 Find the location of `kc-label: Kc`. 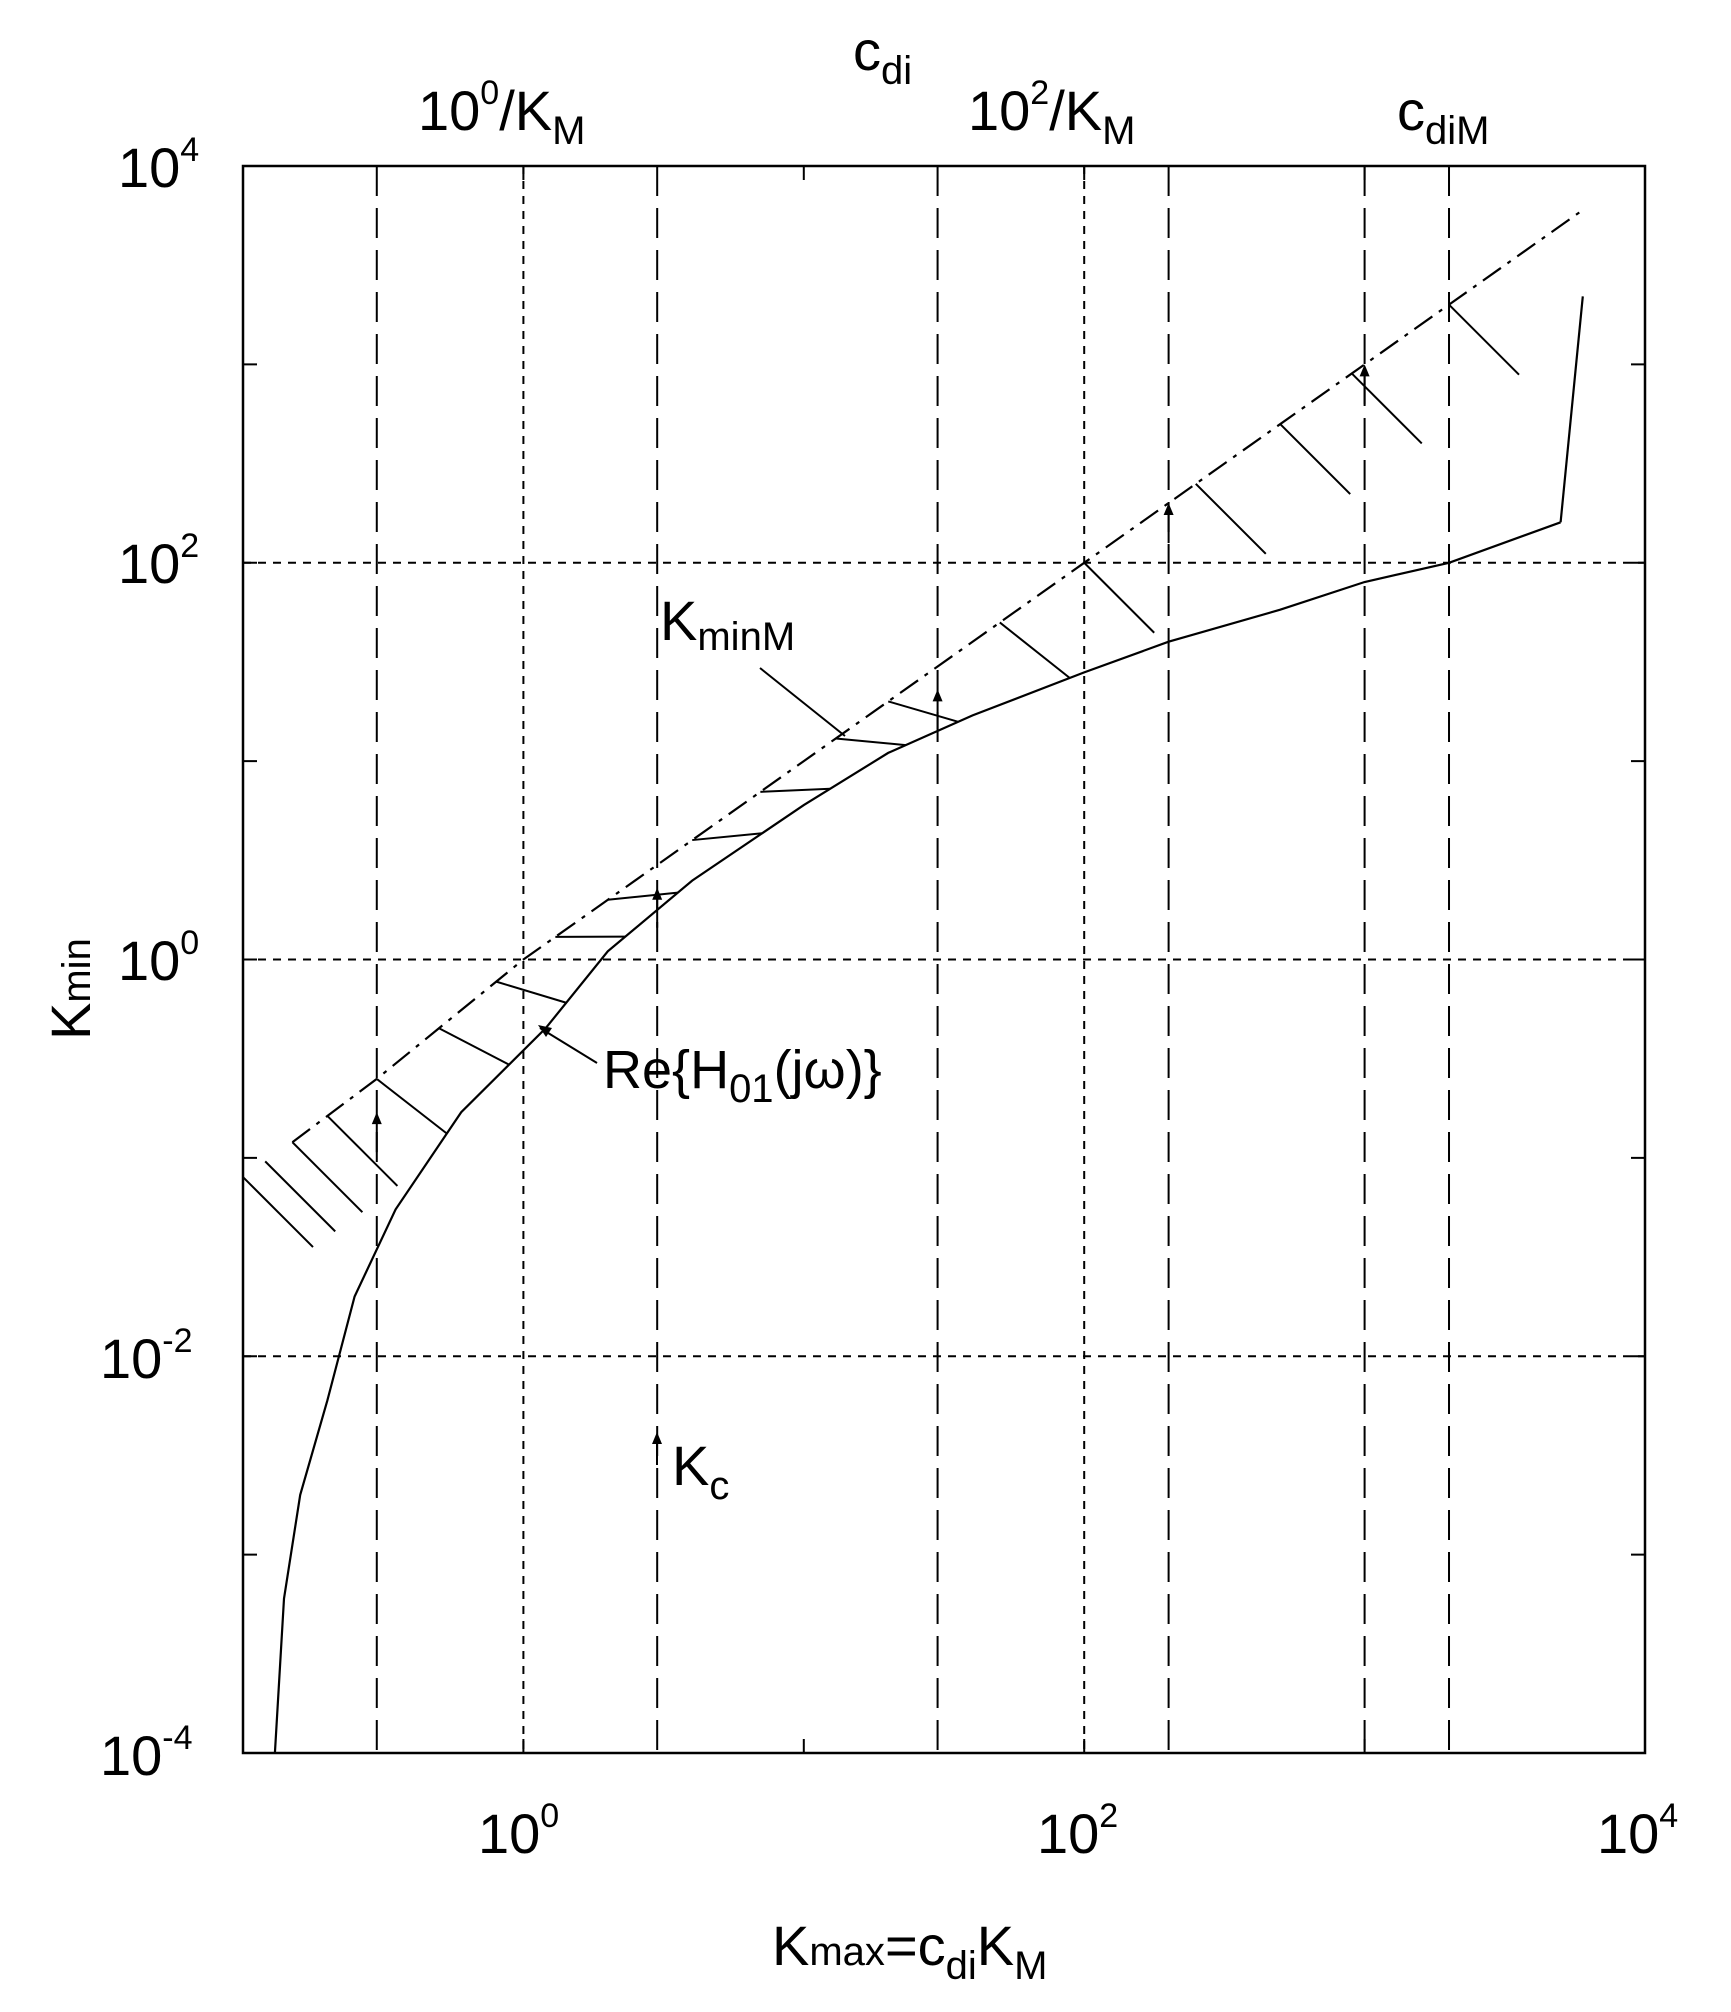

kc-label: Kc is located at coordinates (700, 1471).